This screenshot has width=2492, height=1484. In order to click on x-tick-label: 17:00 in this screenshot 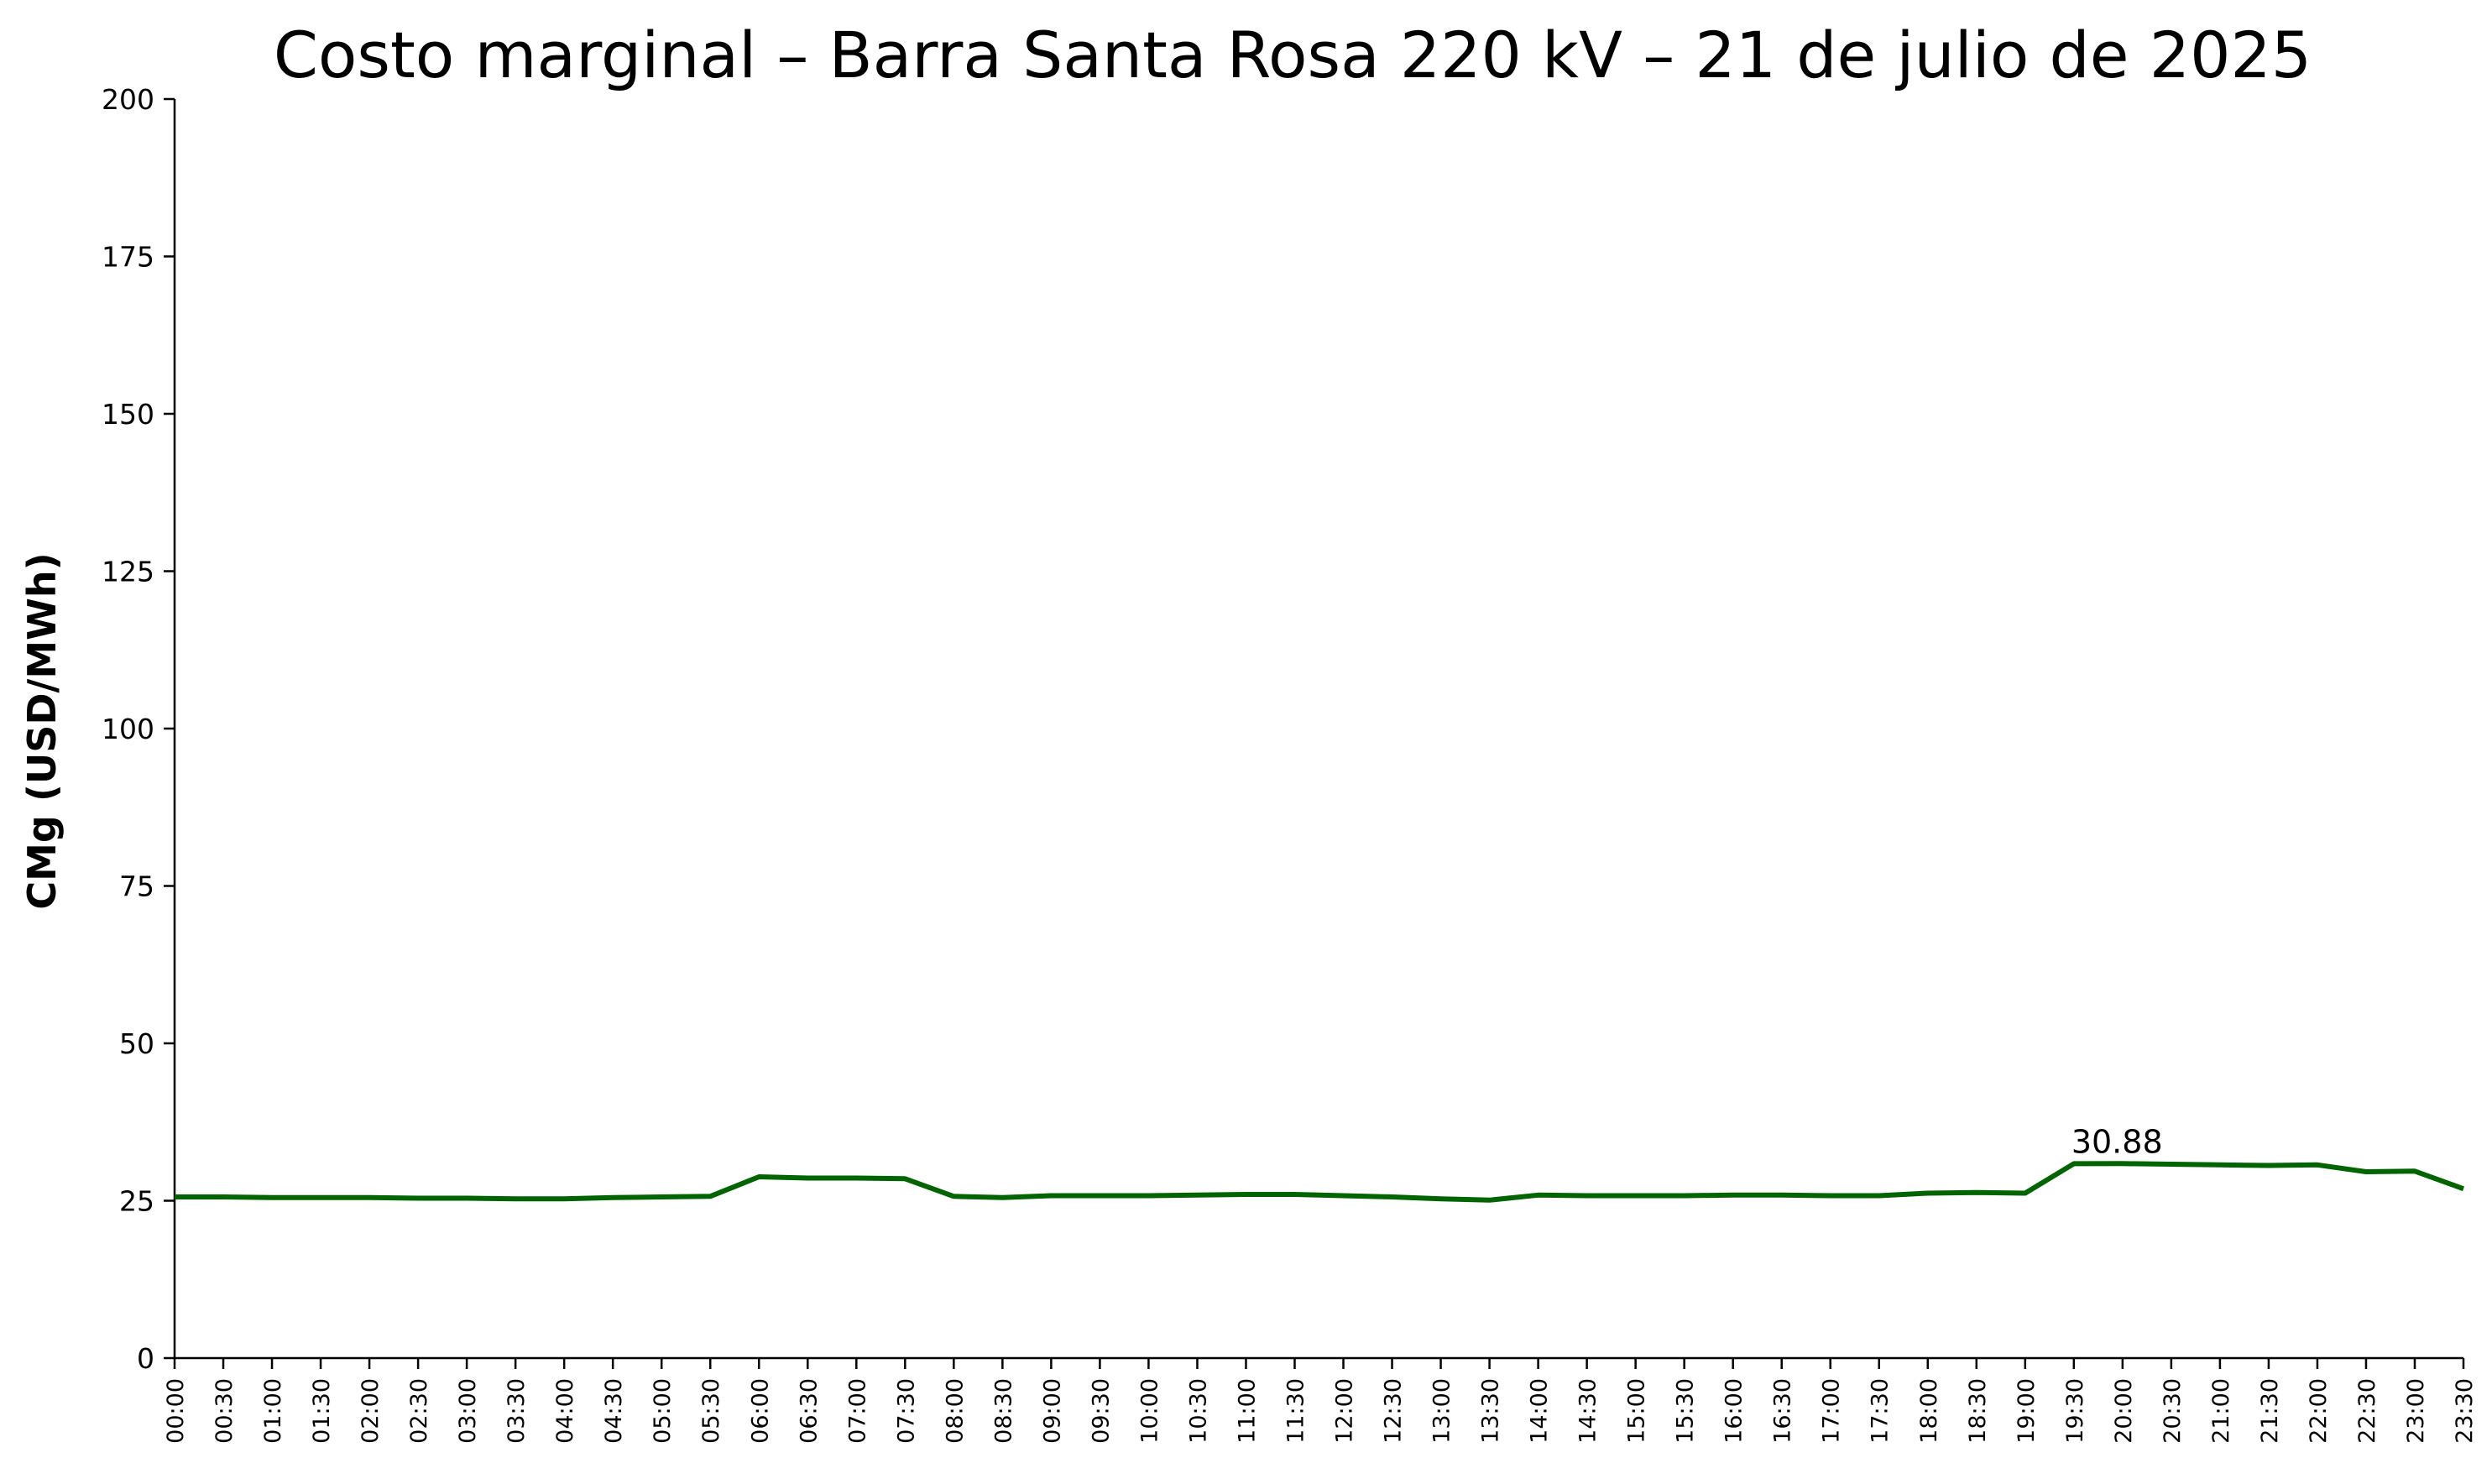, I will do `click(1832, 1411)`.